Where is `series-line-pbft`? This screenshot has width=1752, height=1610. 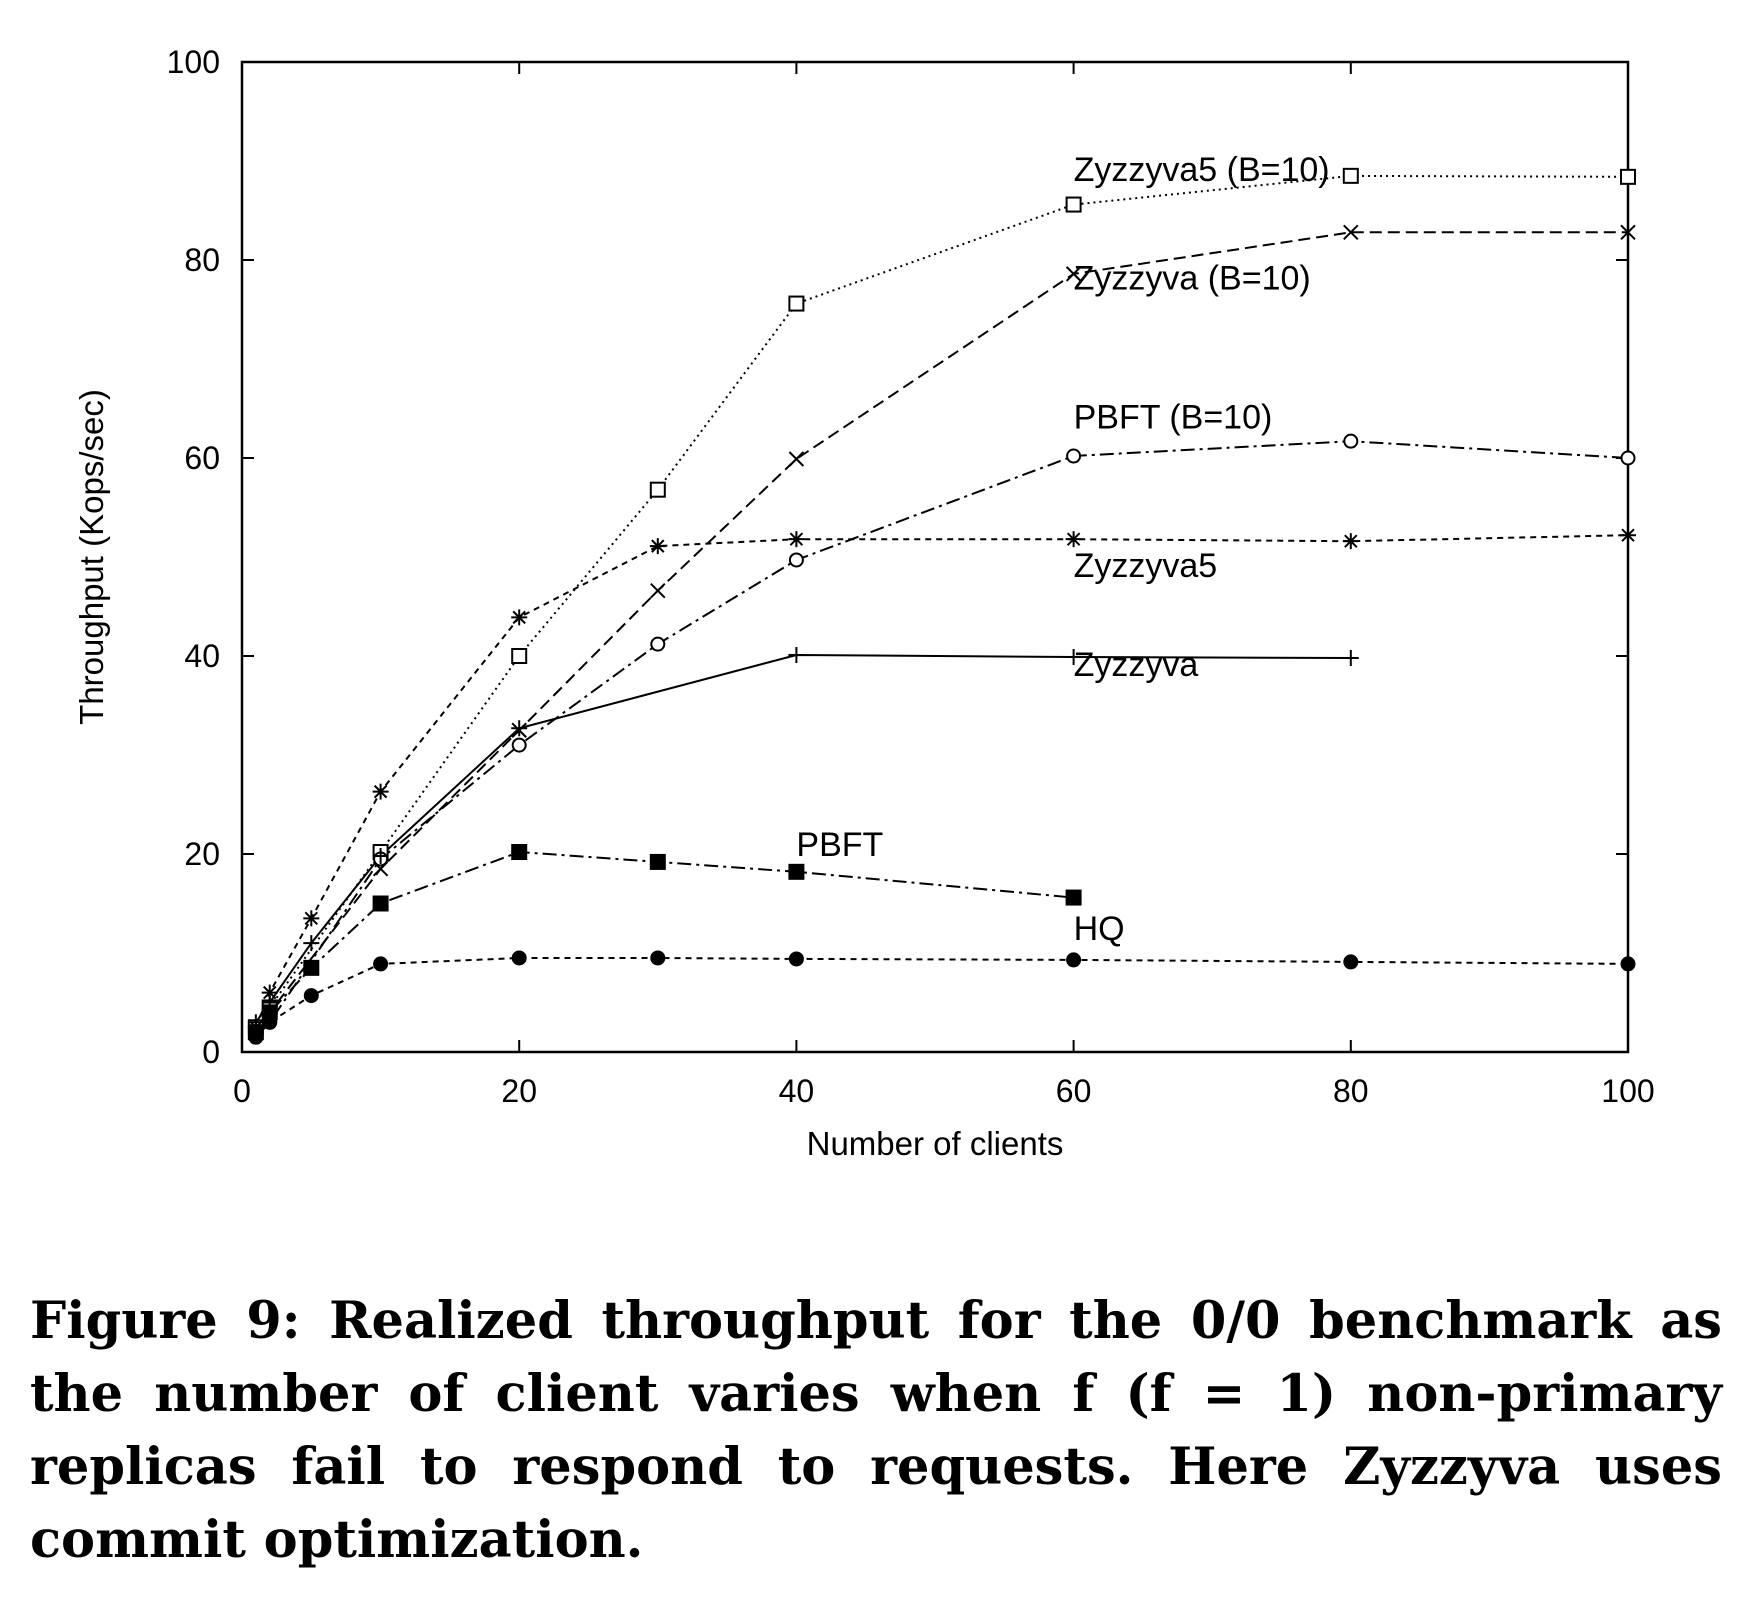 series-line-pbft is located at coordinates (664, 941).